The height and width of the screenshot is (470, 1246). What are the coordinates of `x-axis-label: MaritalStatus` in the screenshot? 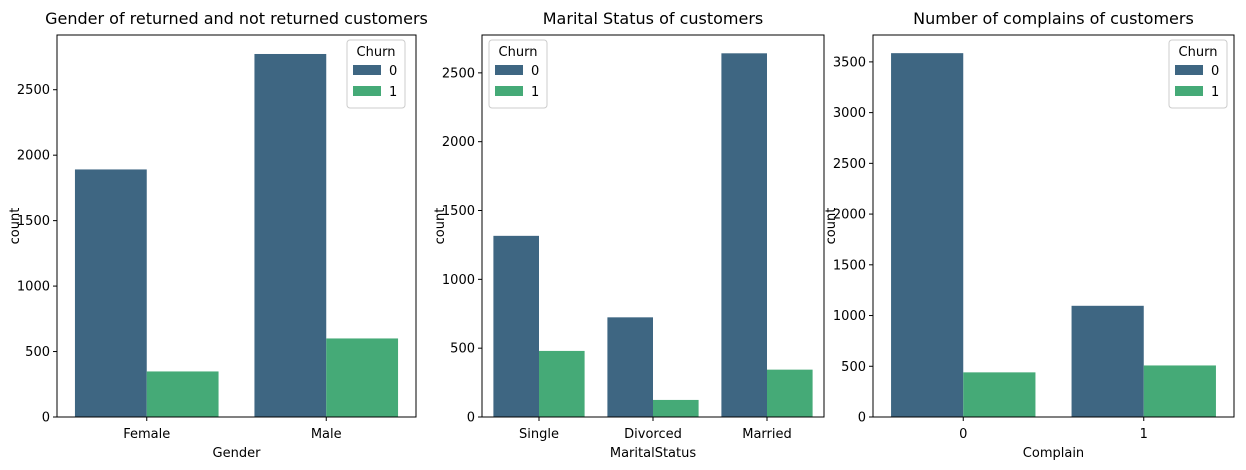 It's located at (653, 453).